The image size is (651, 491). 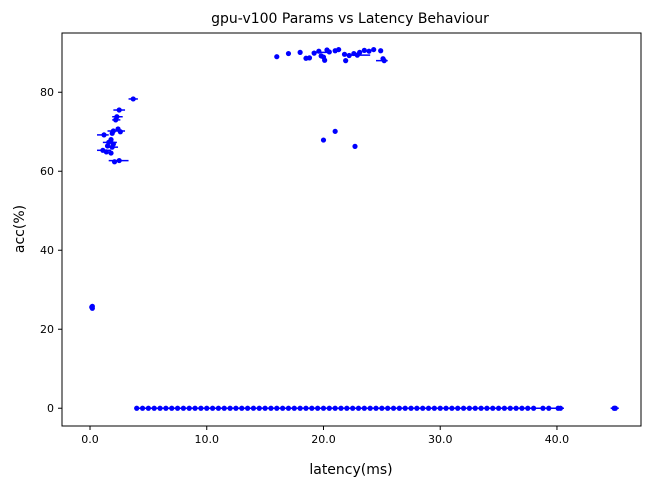 I want to click on x-tick-label: 30.0, so click(x=440, y=439).